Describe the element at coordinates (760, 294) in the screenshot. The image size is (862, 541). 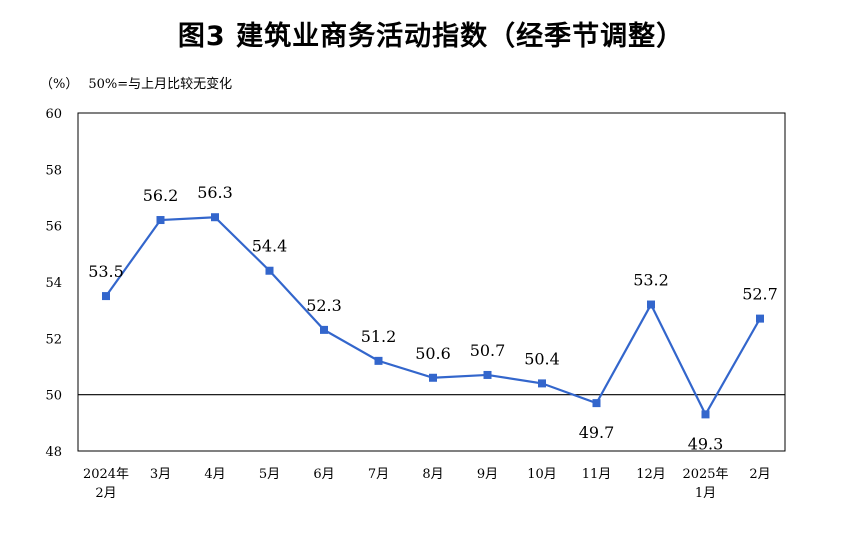
I see `data-label: 52.7` at that location.